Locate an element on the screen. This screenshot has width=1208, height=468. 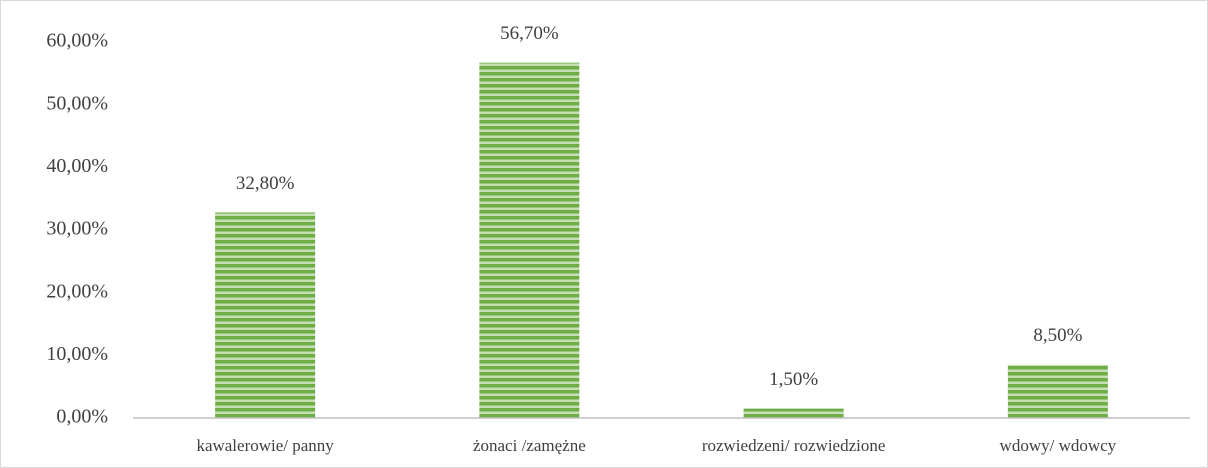
y-tick-label: 10,00% is located at coordinates (77, 354).